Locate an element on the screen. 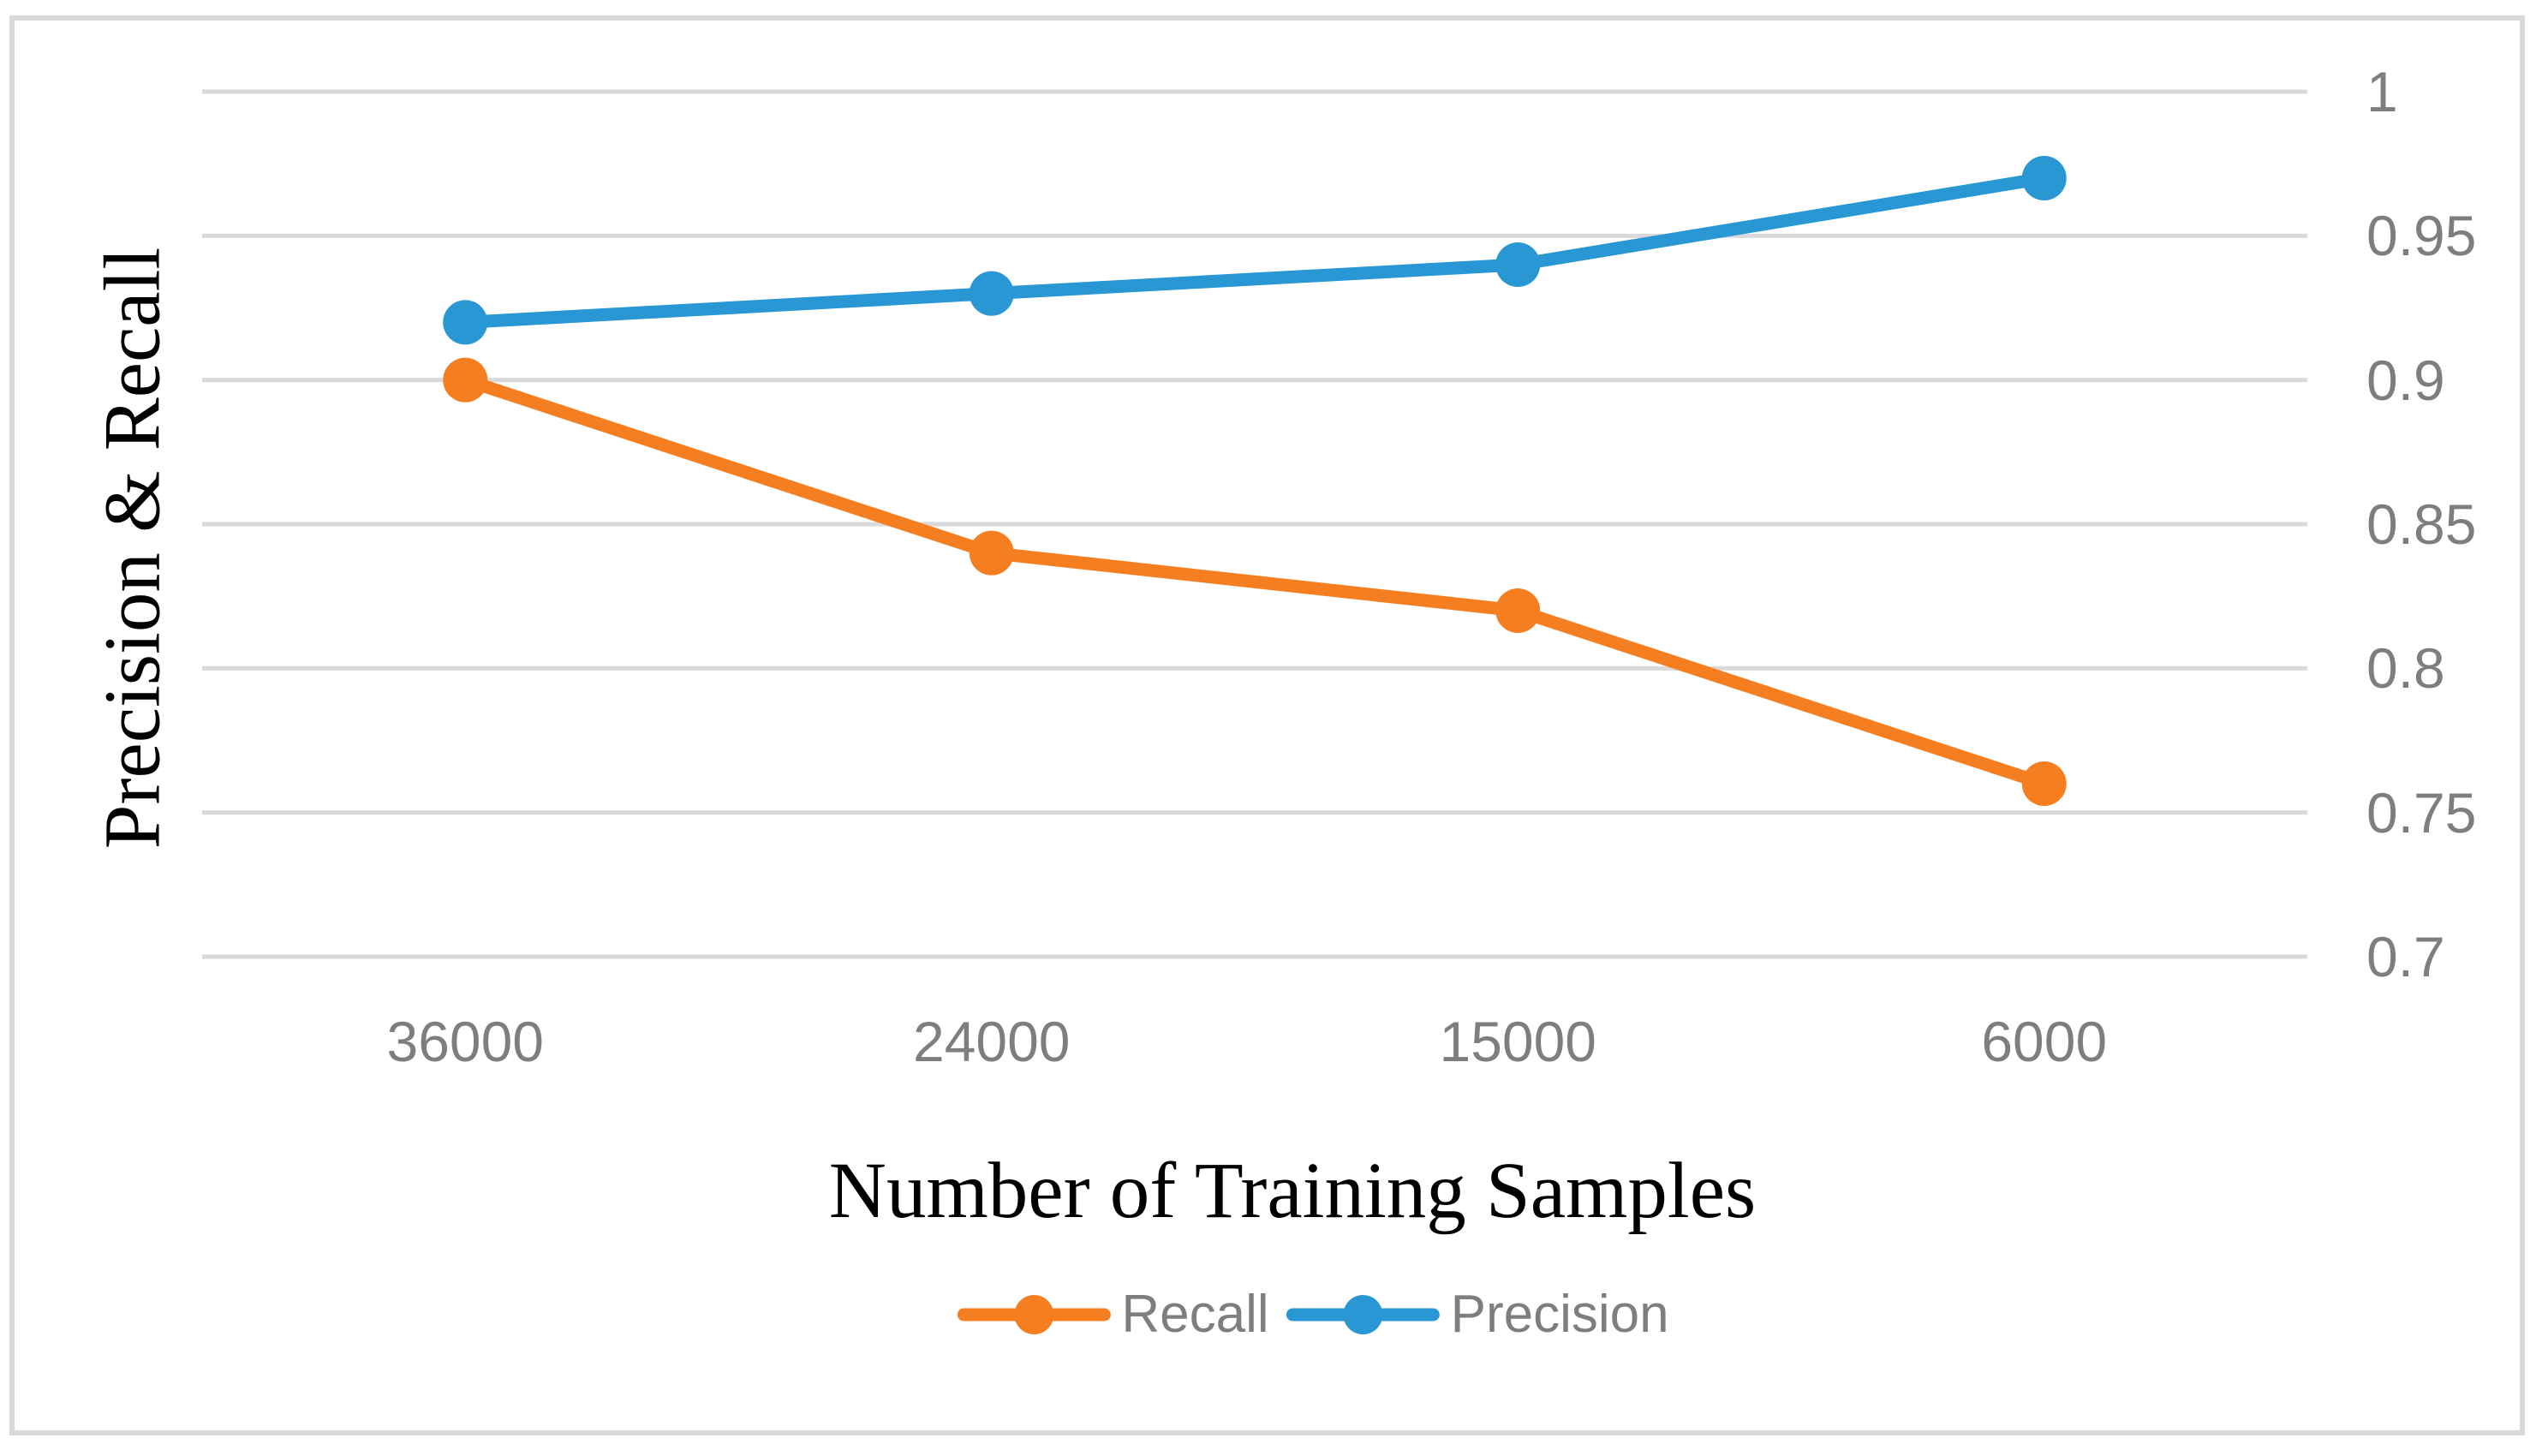 The height and width of the screenshot is (1456, 2542). y-tick-label: 1 is located at coordinates (2382, 91).